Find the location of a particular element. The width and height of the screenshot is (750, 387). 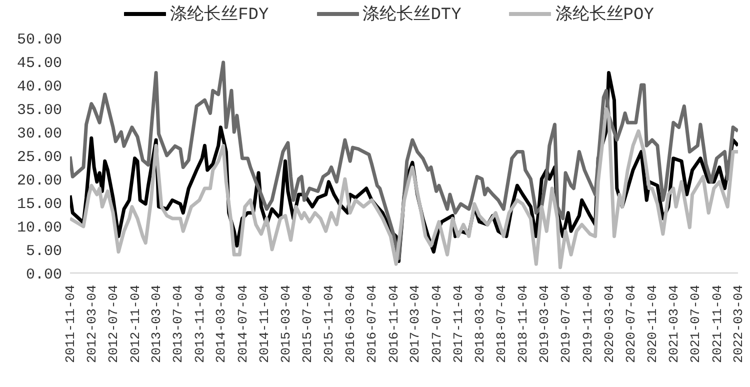

x-tick-label: 2014-11-04 is located at coordinates (264, 324).